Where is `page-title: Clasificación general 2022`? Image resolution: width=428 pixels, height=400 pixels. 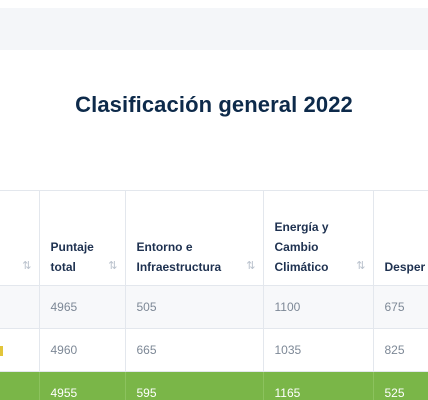 page-title: Clasificación general 2022 is located at coordinates (214, 104).